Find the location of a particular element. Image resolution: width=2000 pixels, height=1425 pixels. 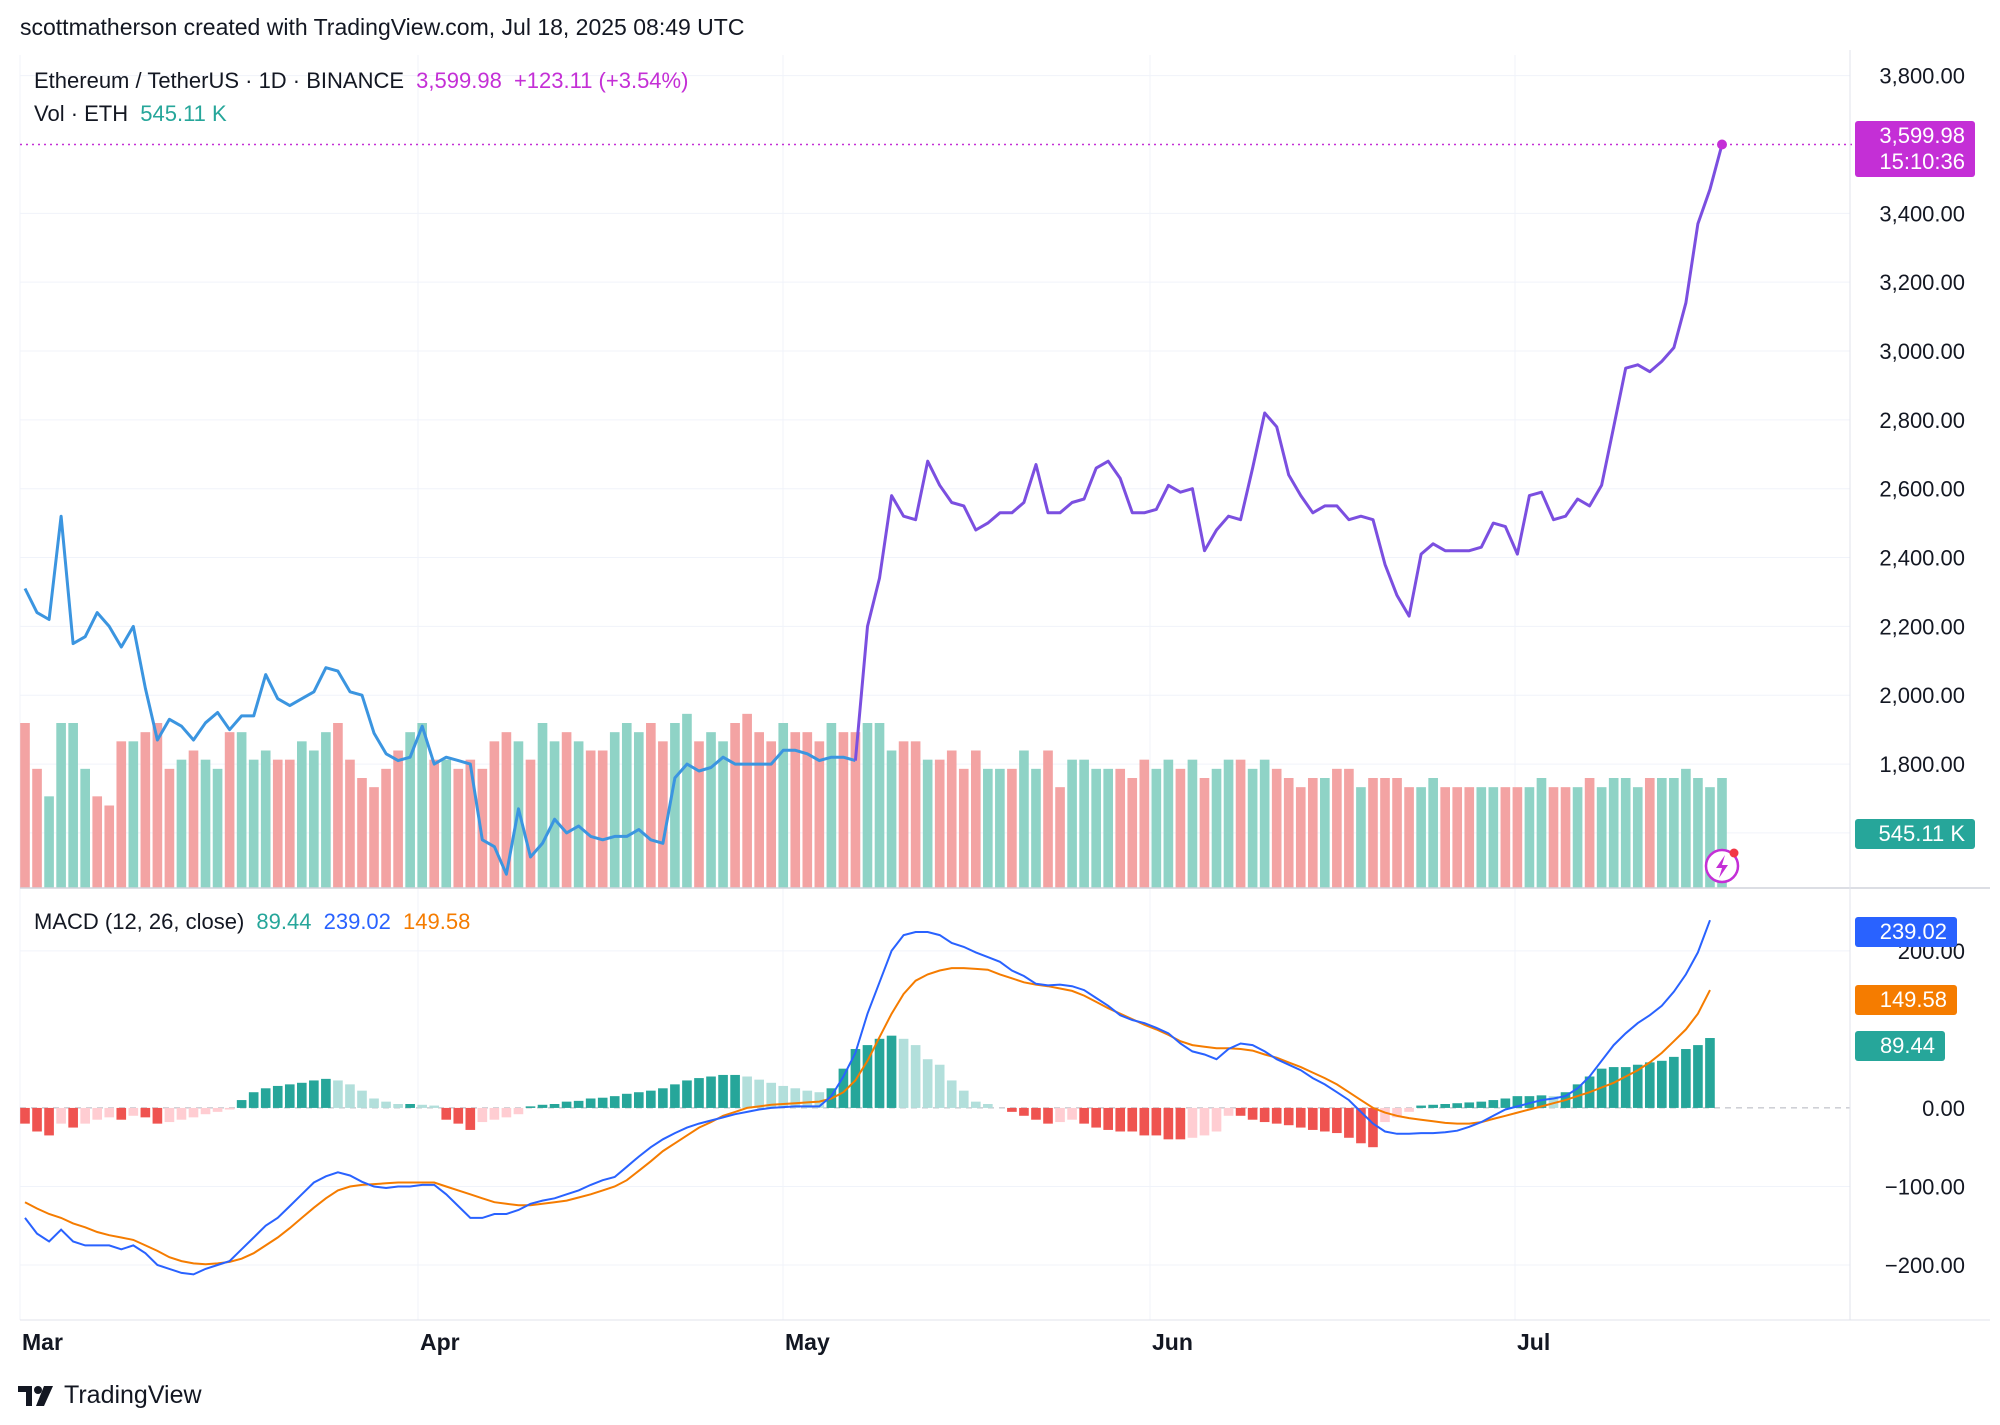

tradingview-brand: TradingView is located at coordinates (110, 1395).